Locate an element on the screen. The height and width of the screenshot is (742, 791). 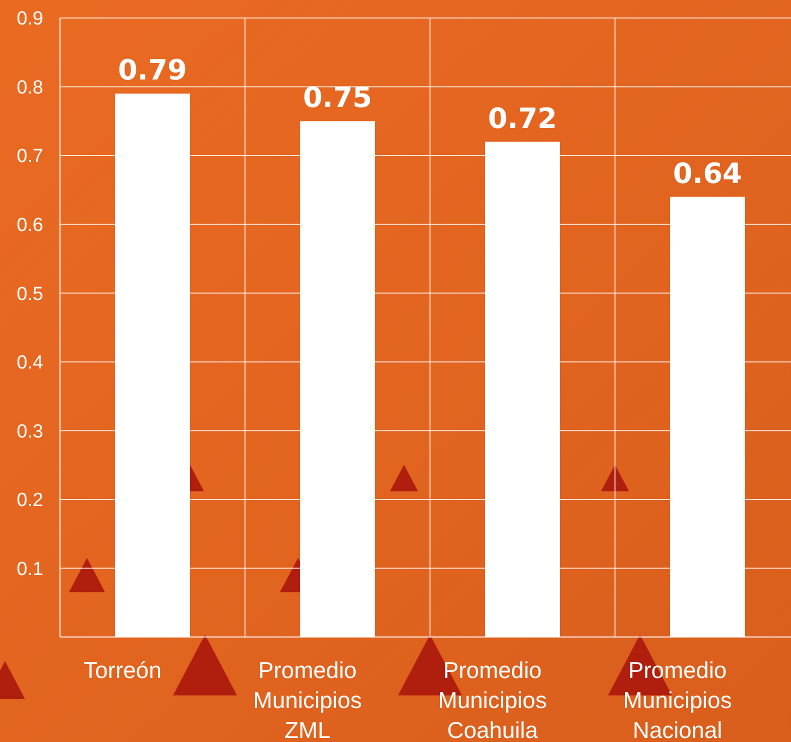
x-tick-label: Torreón is located at coordinates (123, 670).